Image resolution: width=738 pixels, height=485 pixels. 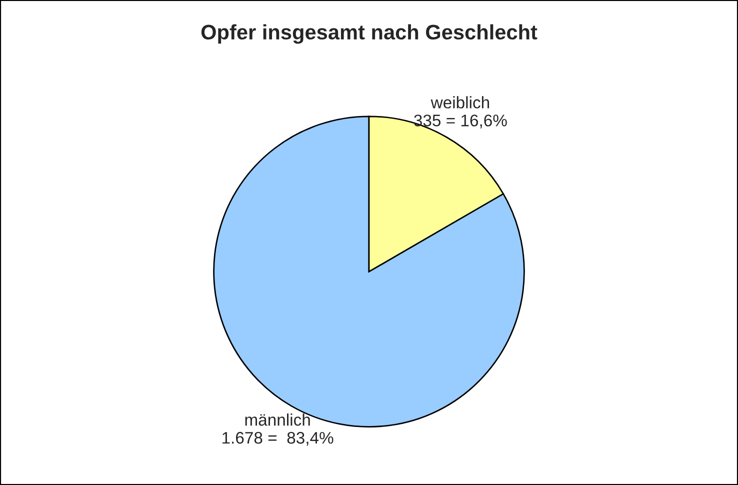 What do you see at coordinates (369, 34) in the screenshot?
I see `chart-title: Opfer insgesamt nach Geschlecht` at bounding box center [369, 34].